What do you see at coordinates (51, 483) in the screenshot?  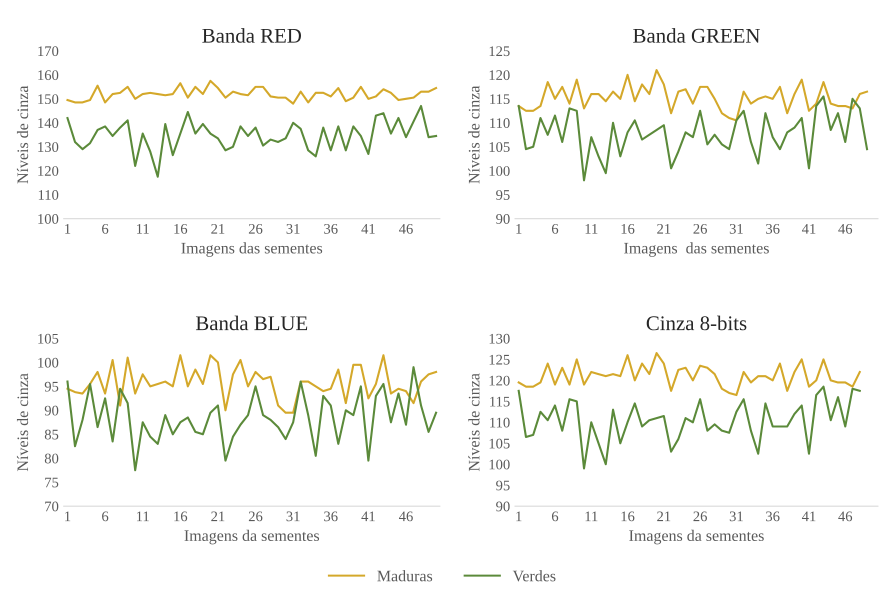 I see `y-tick-label: 75` at bounding box center [51, 483].